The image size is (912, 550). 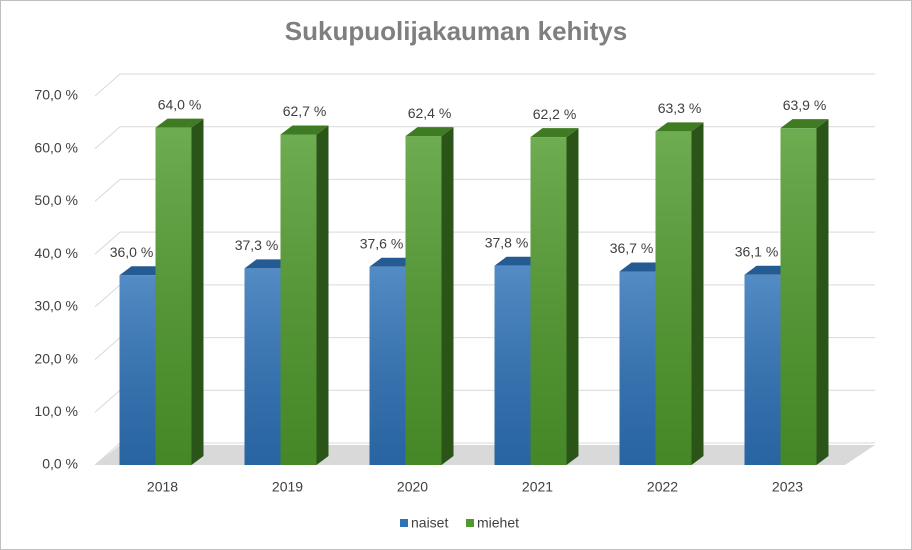 I want to click on y-tick-label: 60,0 %, so click(x=56, y=147).